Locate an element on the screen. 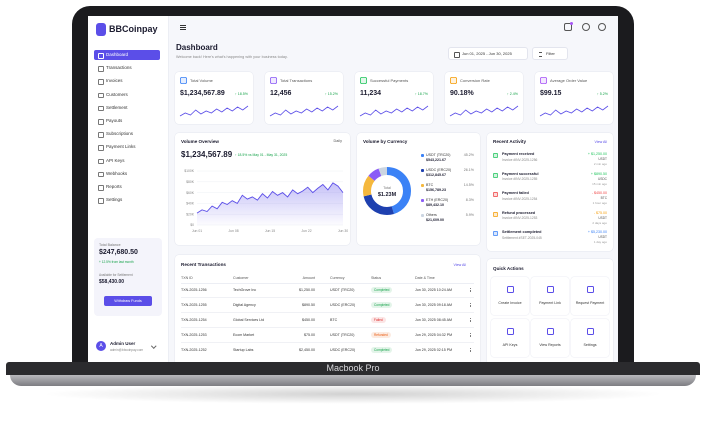 This screenshot has height=448, width=706. nav-label: Payouts is located at coordinates (114, 120).